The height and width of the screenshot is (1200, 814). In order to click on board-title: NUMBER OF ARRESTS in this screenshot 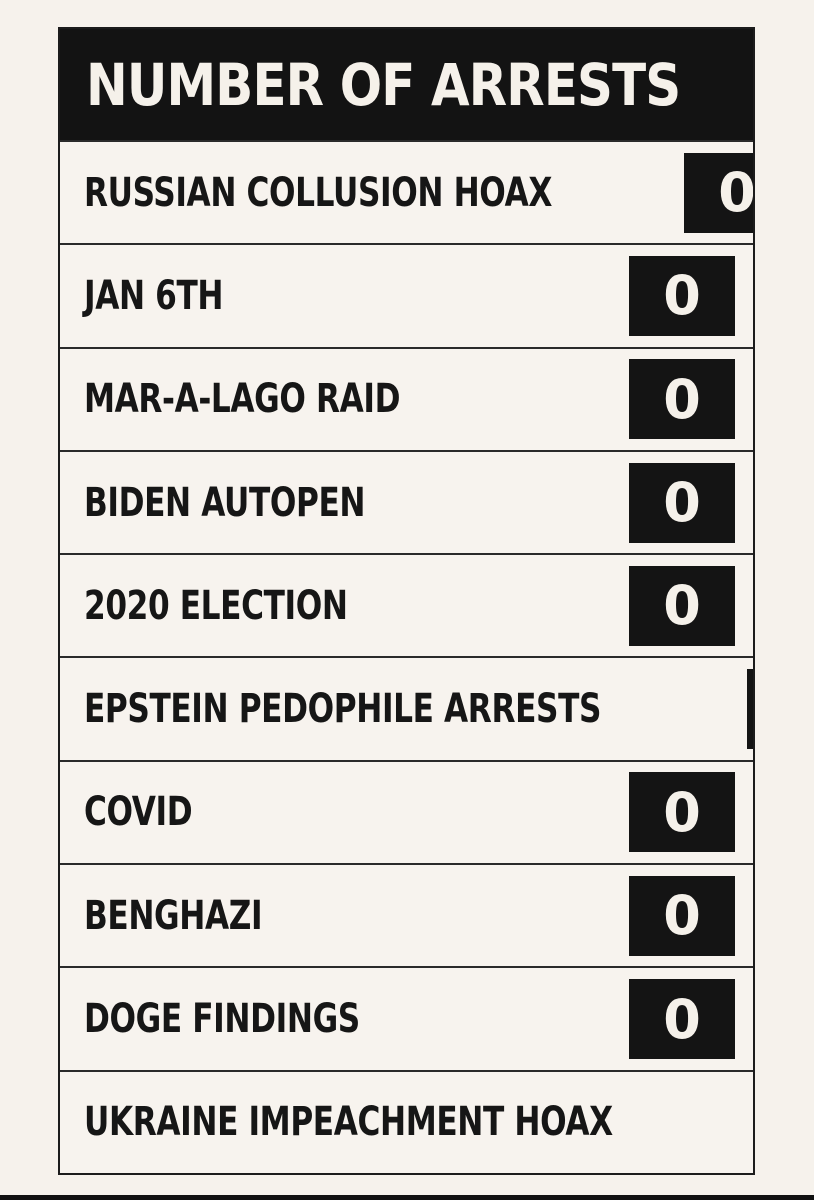, I will do `click(383, 84)`.